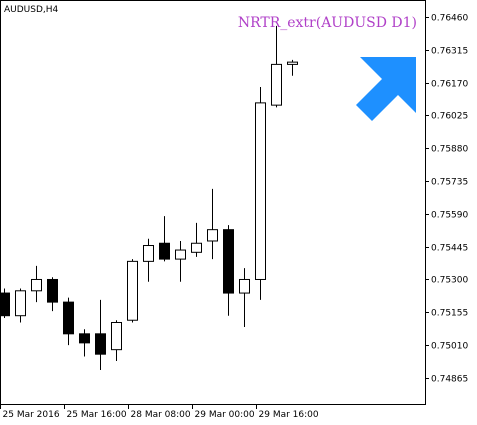  What do you see at coordinates (449, 347) in the screenshot?
I see `price-tick-label: 0.75010` at bounding box center [449, 347].